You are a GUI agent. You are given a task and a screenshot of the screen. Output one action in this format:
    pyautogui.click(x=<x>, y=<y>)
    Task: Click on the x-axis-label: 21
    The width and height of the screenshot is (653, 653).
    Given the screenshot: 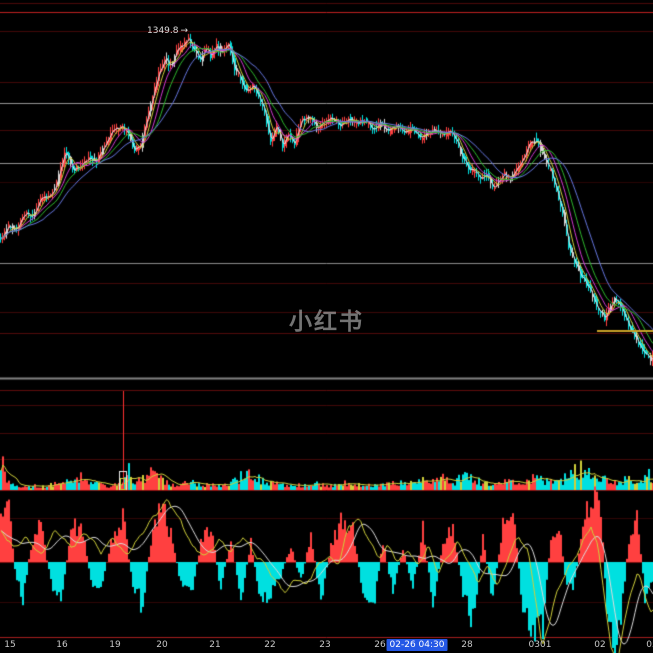 What is the action you would take?
    pyautogui.click(x=215, y=645)
    